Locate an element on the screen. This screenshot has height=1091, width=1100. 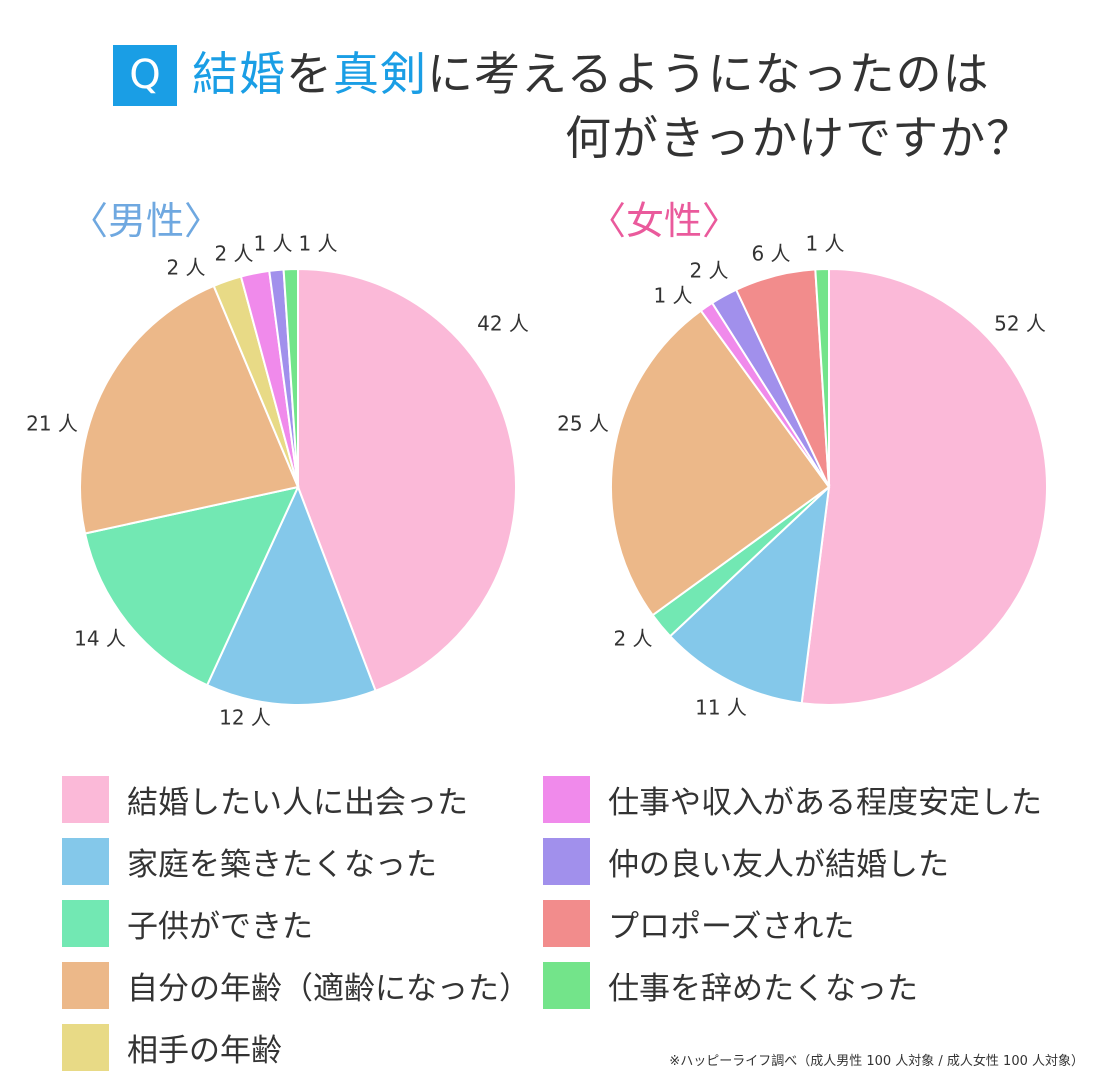
legend-item-partner-age: 相手の年齢 is located at coordinates (172, 1047).